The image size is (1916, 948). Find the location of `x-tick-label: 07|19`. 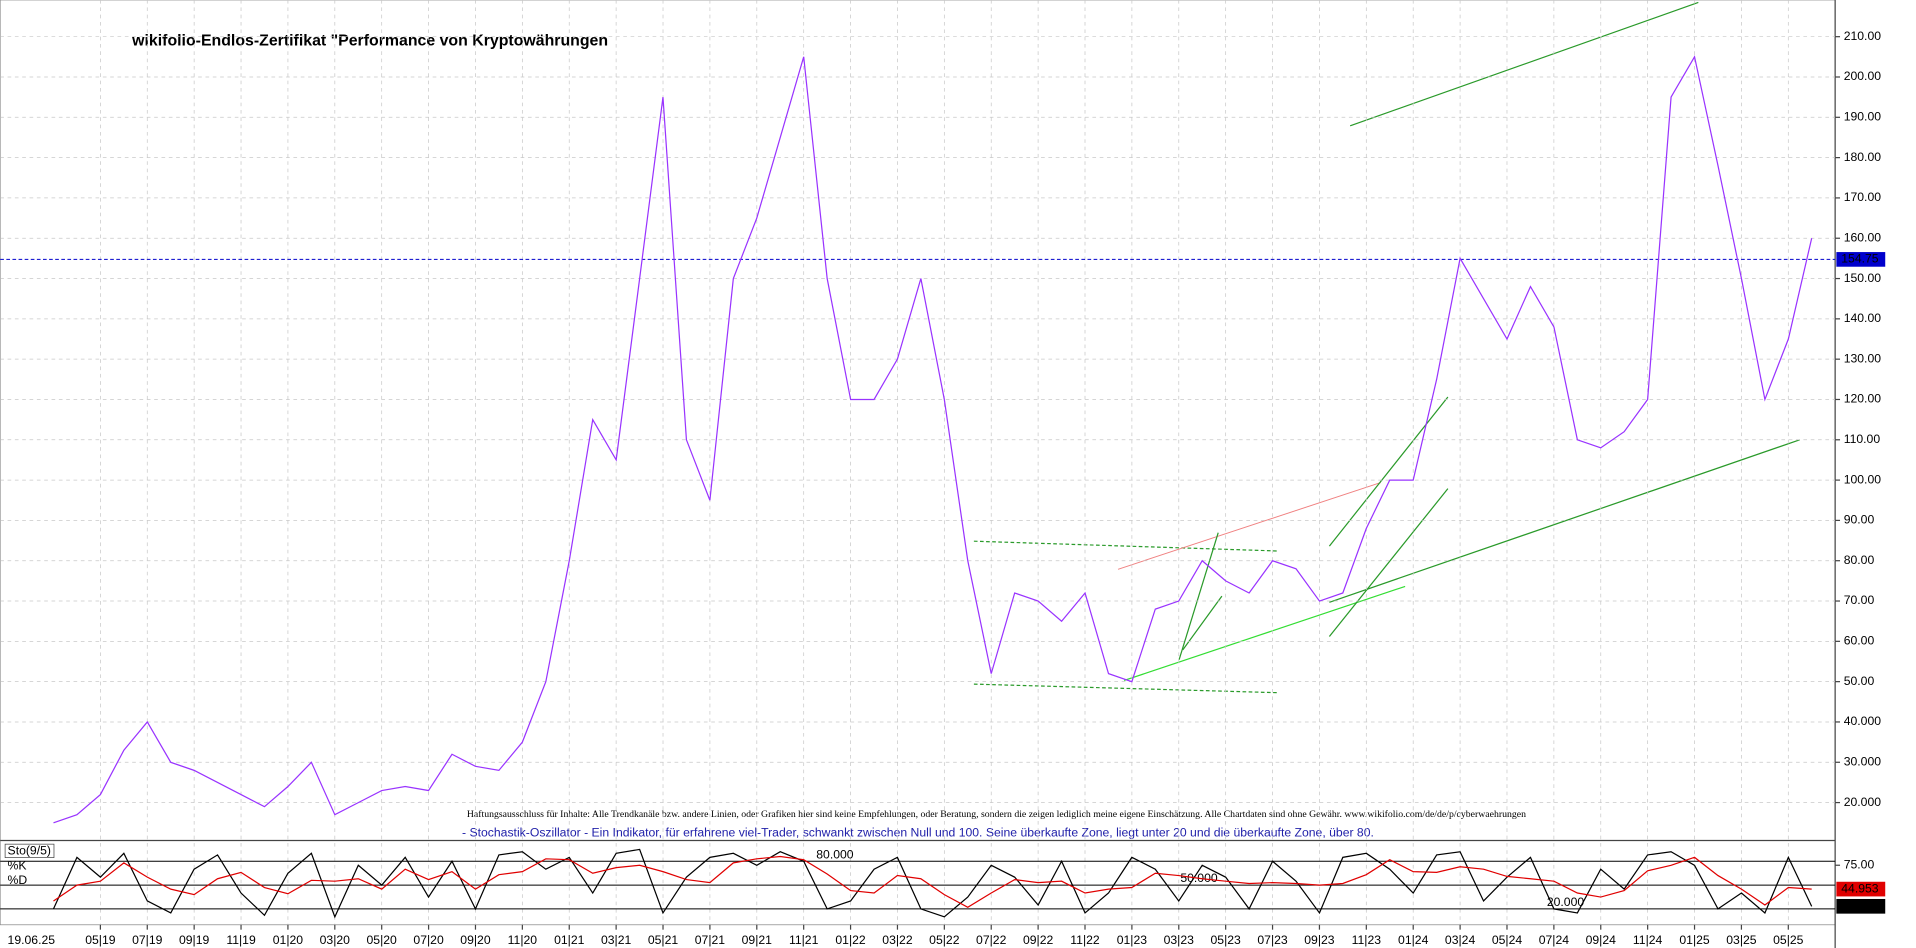

x-tick-label: 07|19 is located at coordinates (147, 940).